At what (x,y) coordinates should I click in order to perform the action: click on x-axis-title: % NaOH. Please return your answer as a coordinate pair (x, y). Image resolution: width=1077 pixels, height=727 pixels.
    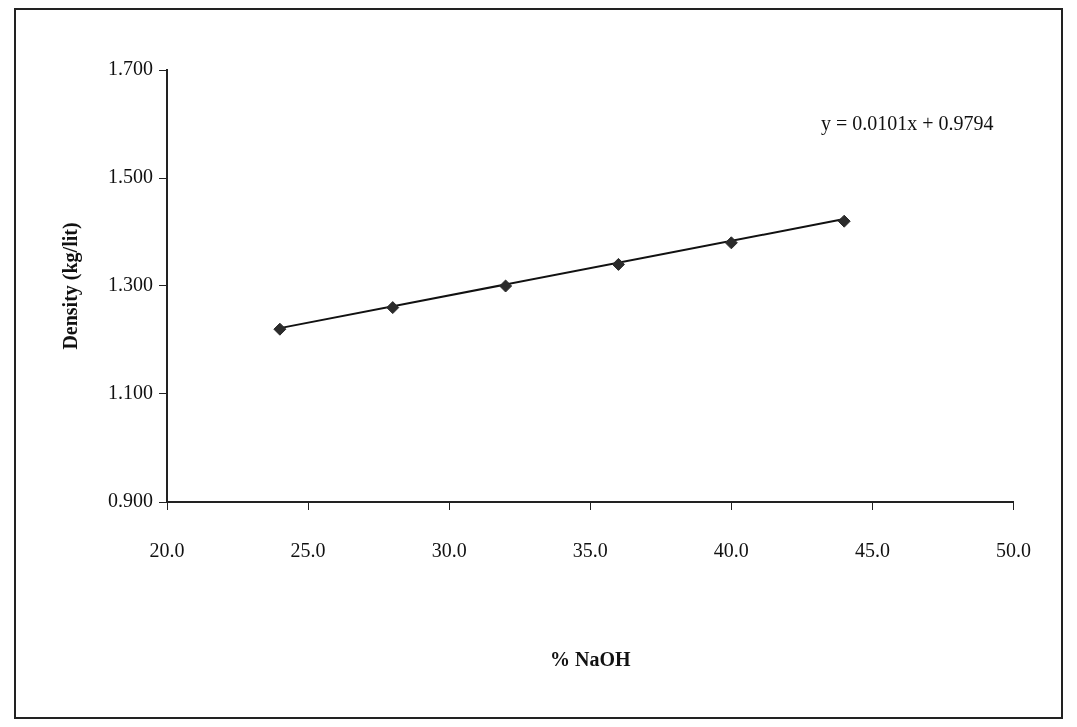
    Looking at the image, I should click on (590, 659).